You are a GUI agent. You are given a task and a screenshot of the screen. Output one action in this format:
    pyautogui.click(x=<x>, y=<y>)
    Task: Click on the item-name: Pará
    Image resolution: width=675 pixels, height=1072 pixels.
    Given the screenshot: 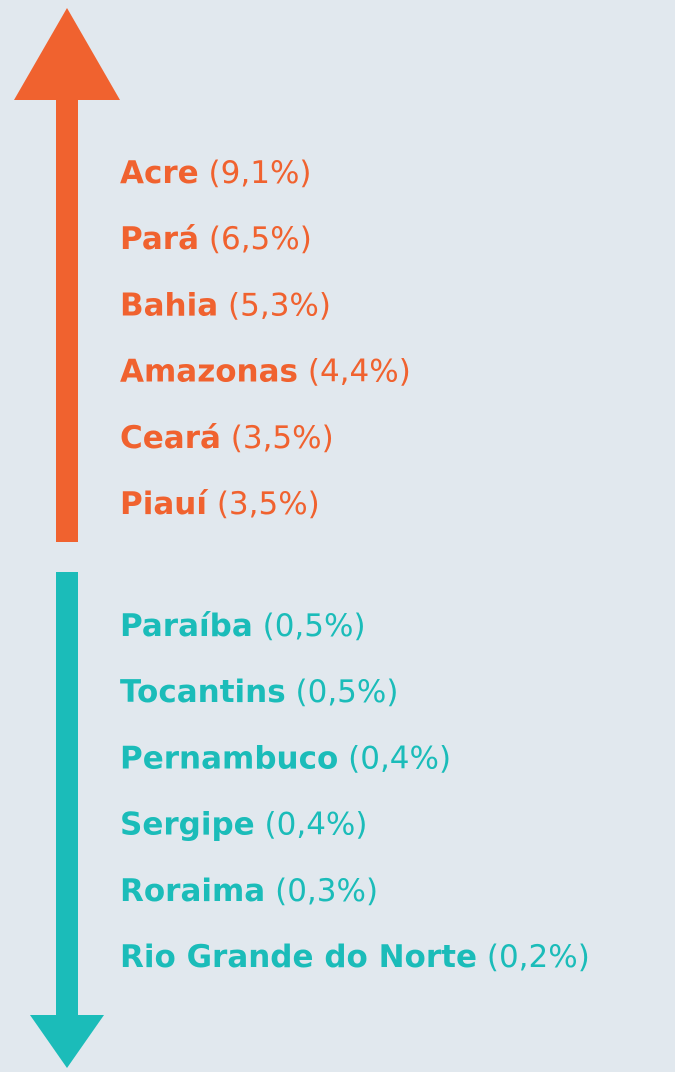 What is the action you would take?
    pyautogui.click(x=159, y=239)
    